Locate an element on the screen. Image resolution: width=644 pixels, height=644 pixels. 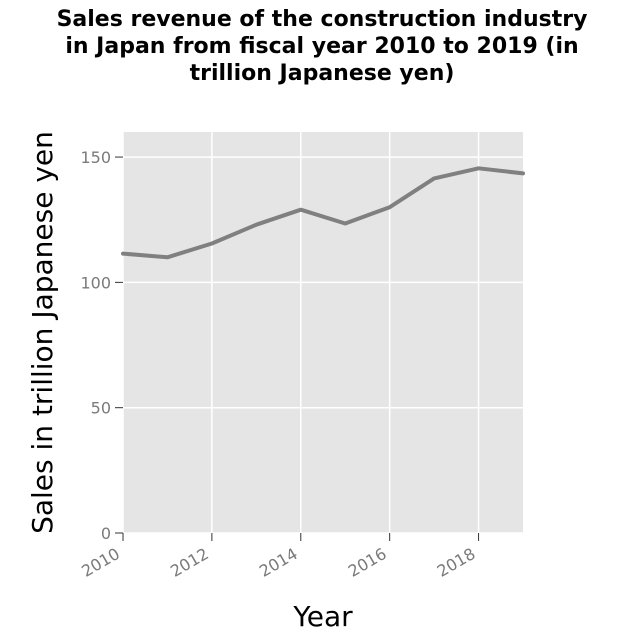
x-axis-label: Year is located at coordinates (322, 616).